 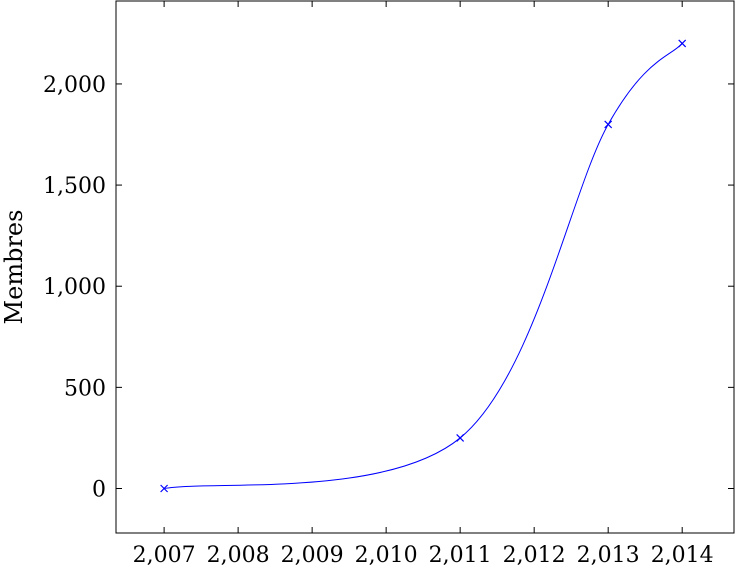 What do you see at coordinates (608, 555) in the screenshot?
I see `x-tick-label: 2,013` at bounding box center [608, 555].